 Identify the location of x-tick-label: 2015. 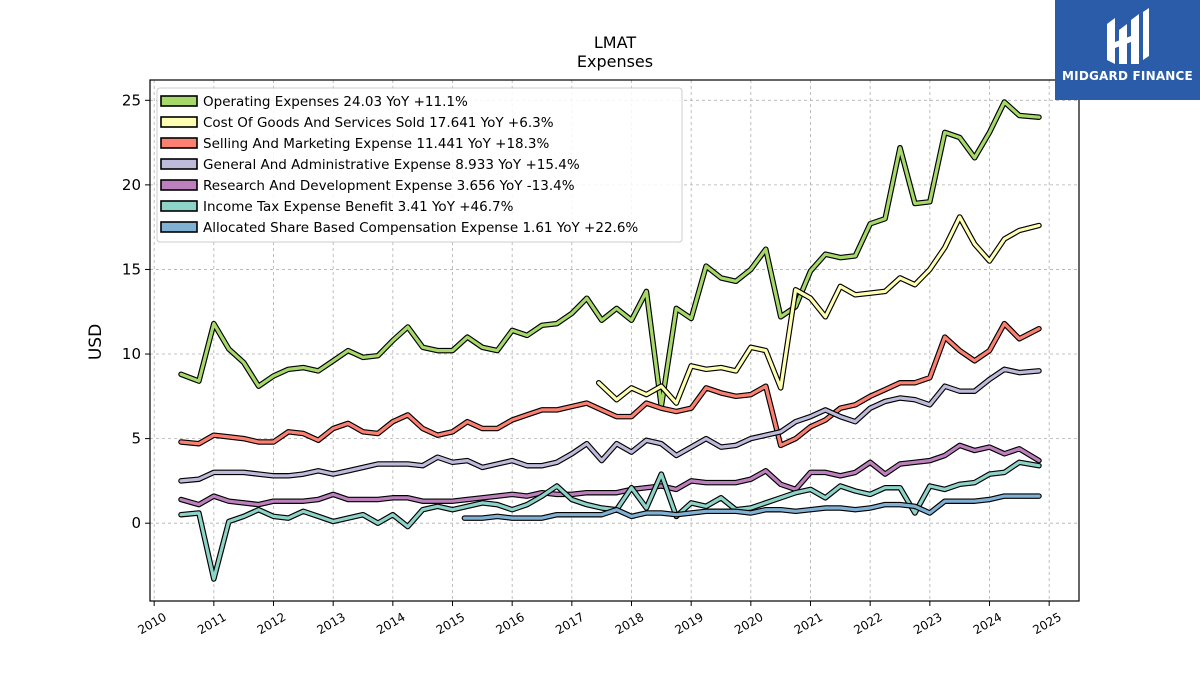
(450, 623).